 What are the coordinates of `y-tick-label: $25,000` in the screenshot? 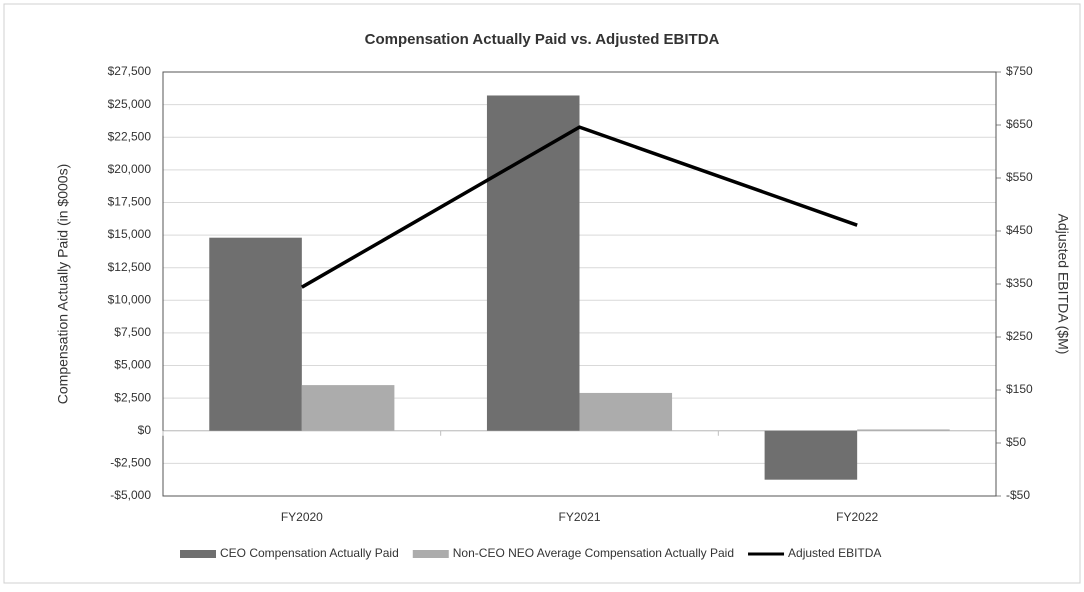 It's located at (130, 104).